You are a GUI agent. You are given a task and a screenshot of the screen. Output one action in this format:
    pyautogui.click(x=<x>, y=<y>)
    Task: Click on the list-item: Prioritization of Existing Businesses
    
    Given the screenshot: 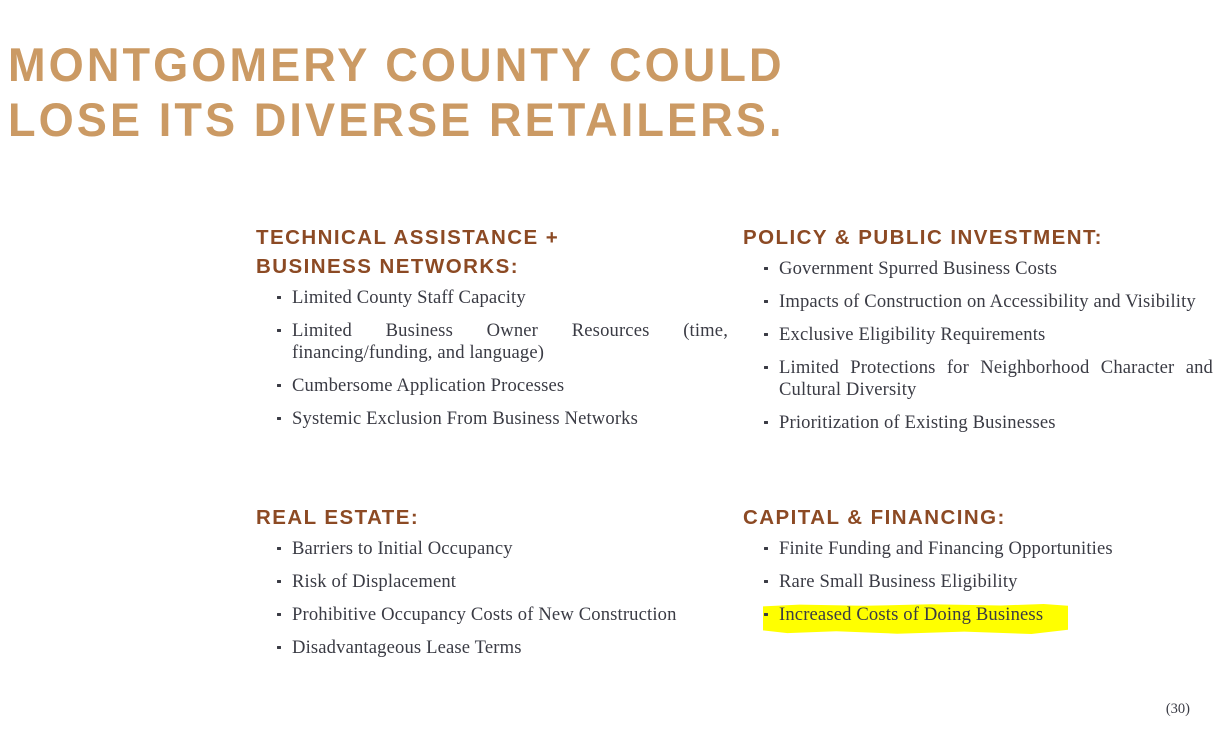 What is the action you would take?
    pyautogui.click(x=978, y=423)
    